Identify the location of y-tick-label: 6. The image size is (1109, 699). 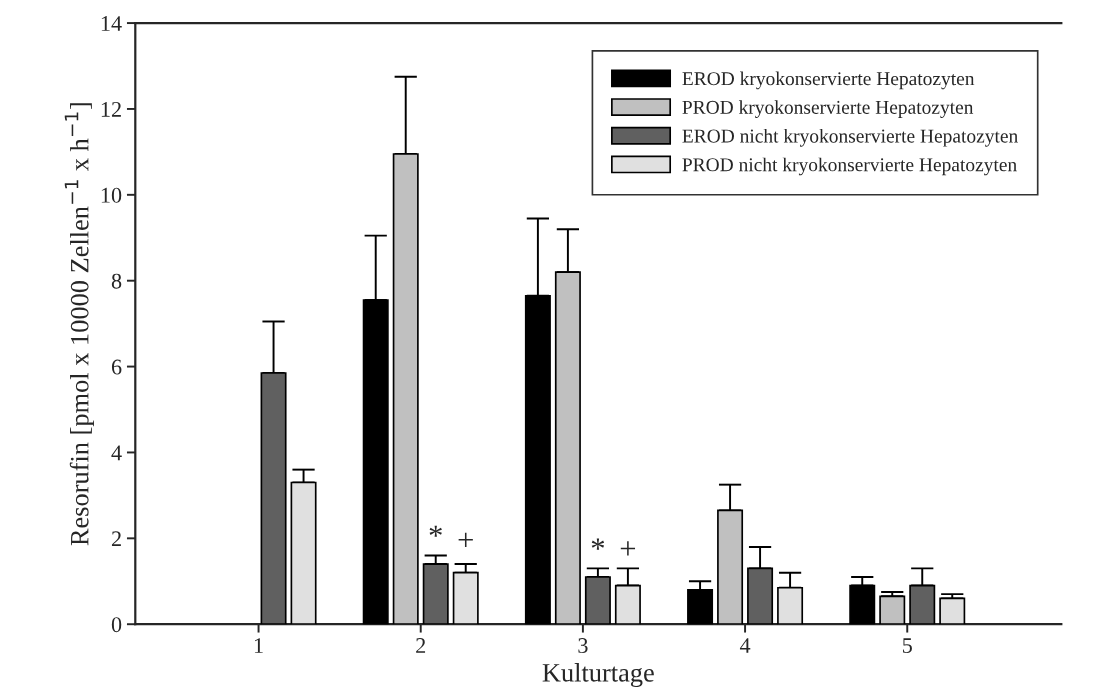
(116, 367).